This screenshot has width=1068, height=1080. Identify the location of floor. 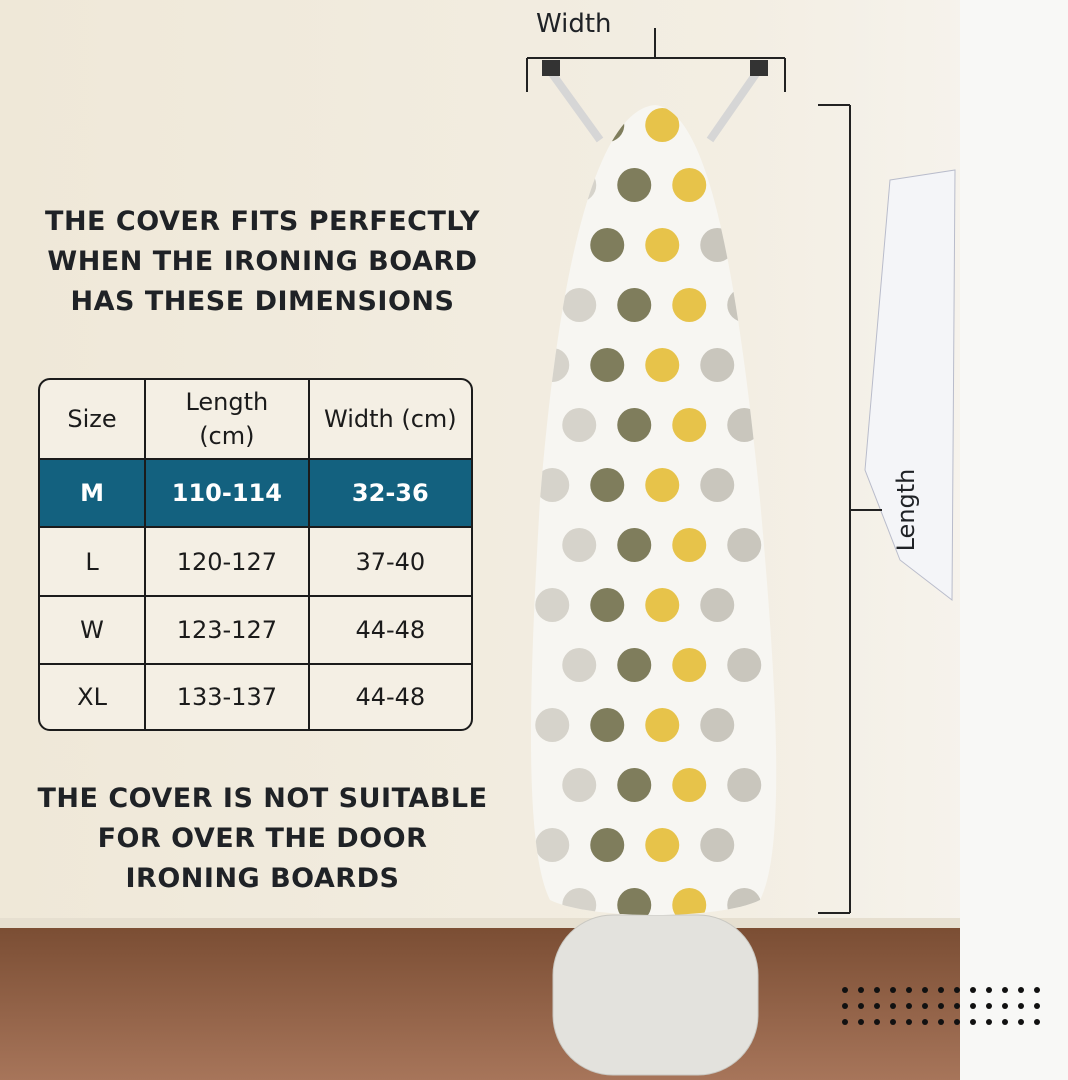
(534, 1002).